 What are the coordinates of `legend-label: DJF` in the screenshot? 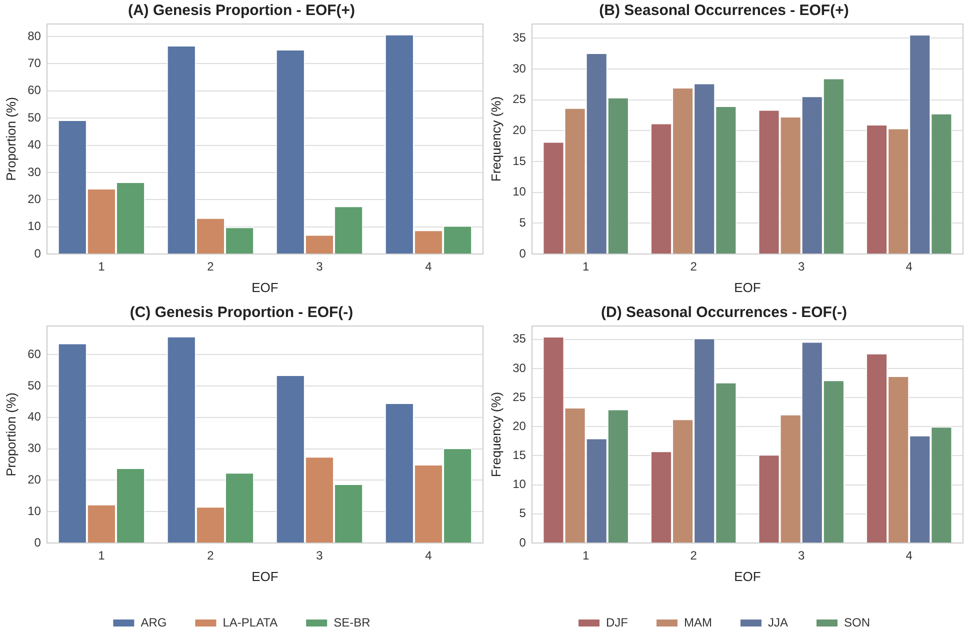 It's located at (617, 622).